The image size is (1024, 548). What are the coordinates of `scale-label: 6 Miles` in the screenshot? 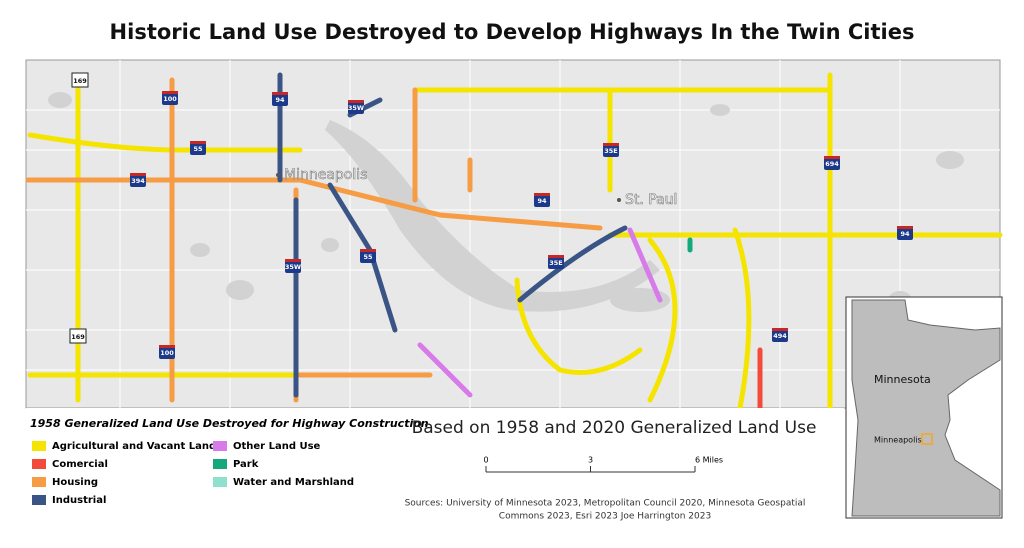 It's located at (709, 460).